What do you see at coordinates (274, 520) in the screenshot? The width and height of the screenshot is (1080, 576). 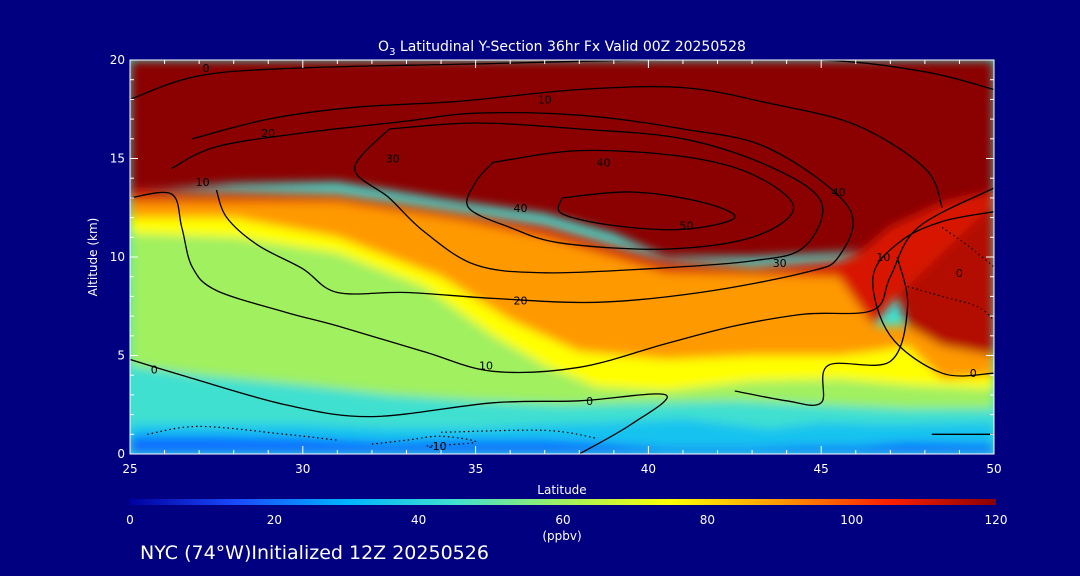 I see `colorbar-tick-label: 20` at bounding box center [274, 520].